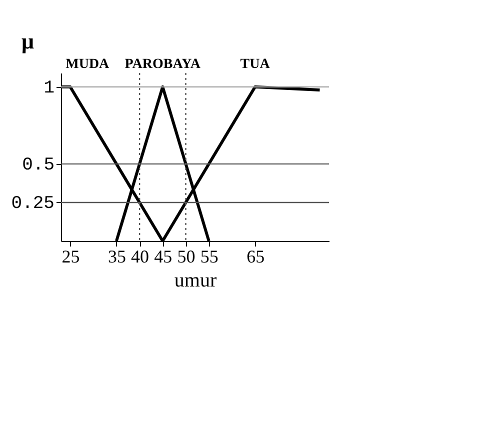 The image size is (480, 443). I want to click on x-tick-label: 40, so click(140, 256).